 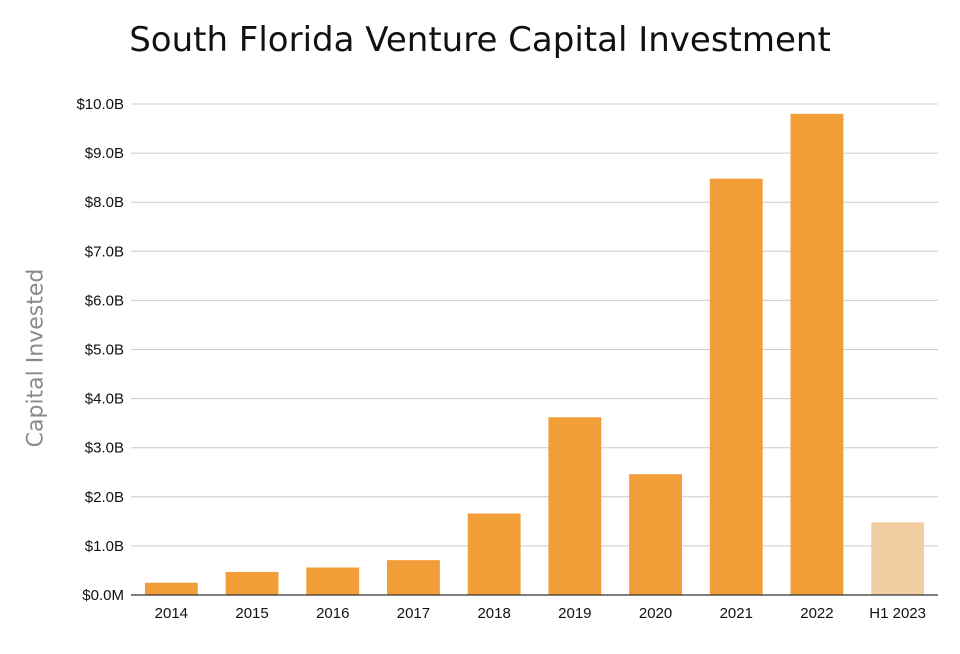 What do you see at coordinates (480, 40) in the screenshot?
I see `chart-title: South Florida Venture Capital Investment` at bounding box center [480, 40].